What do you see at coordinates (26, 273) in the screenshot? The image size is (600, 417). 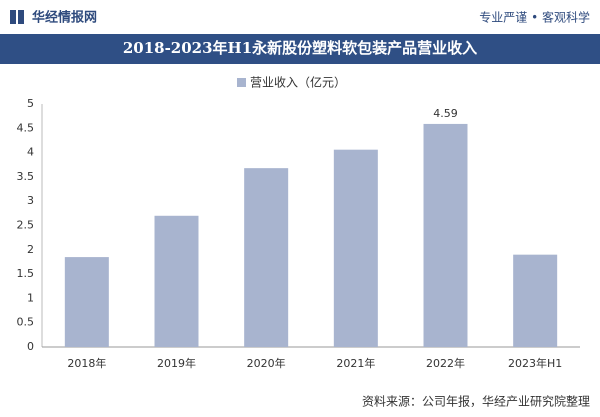 I see `y-tick-label: 1.5` at bounding box center [26, 273].